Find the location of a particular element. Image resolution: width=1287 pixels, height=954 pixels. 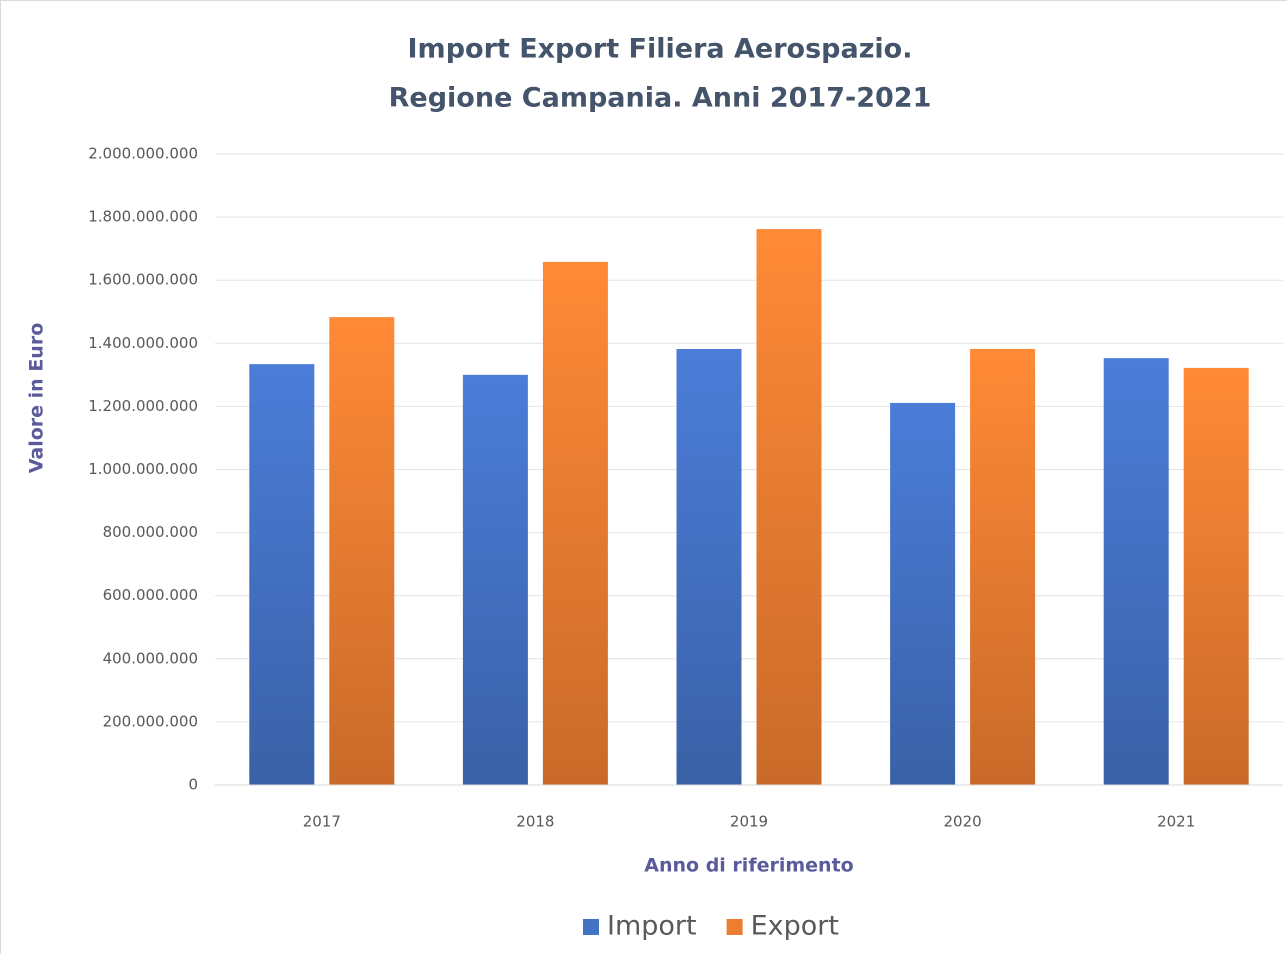

y-tick-label: 200.000.000 is located at coordinates (150, 721).